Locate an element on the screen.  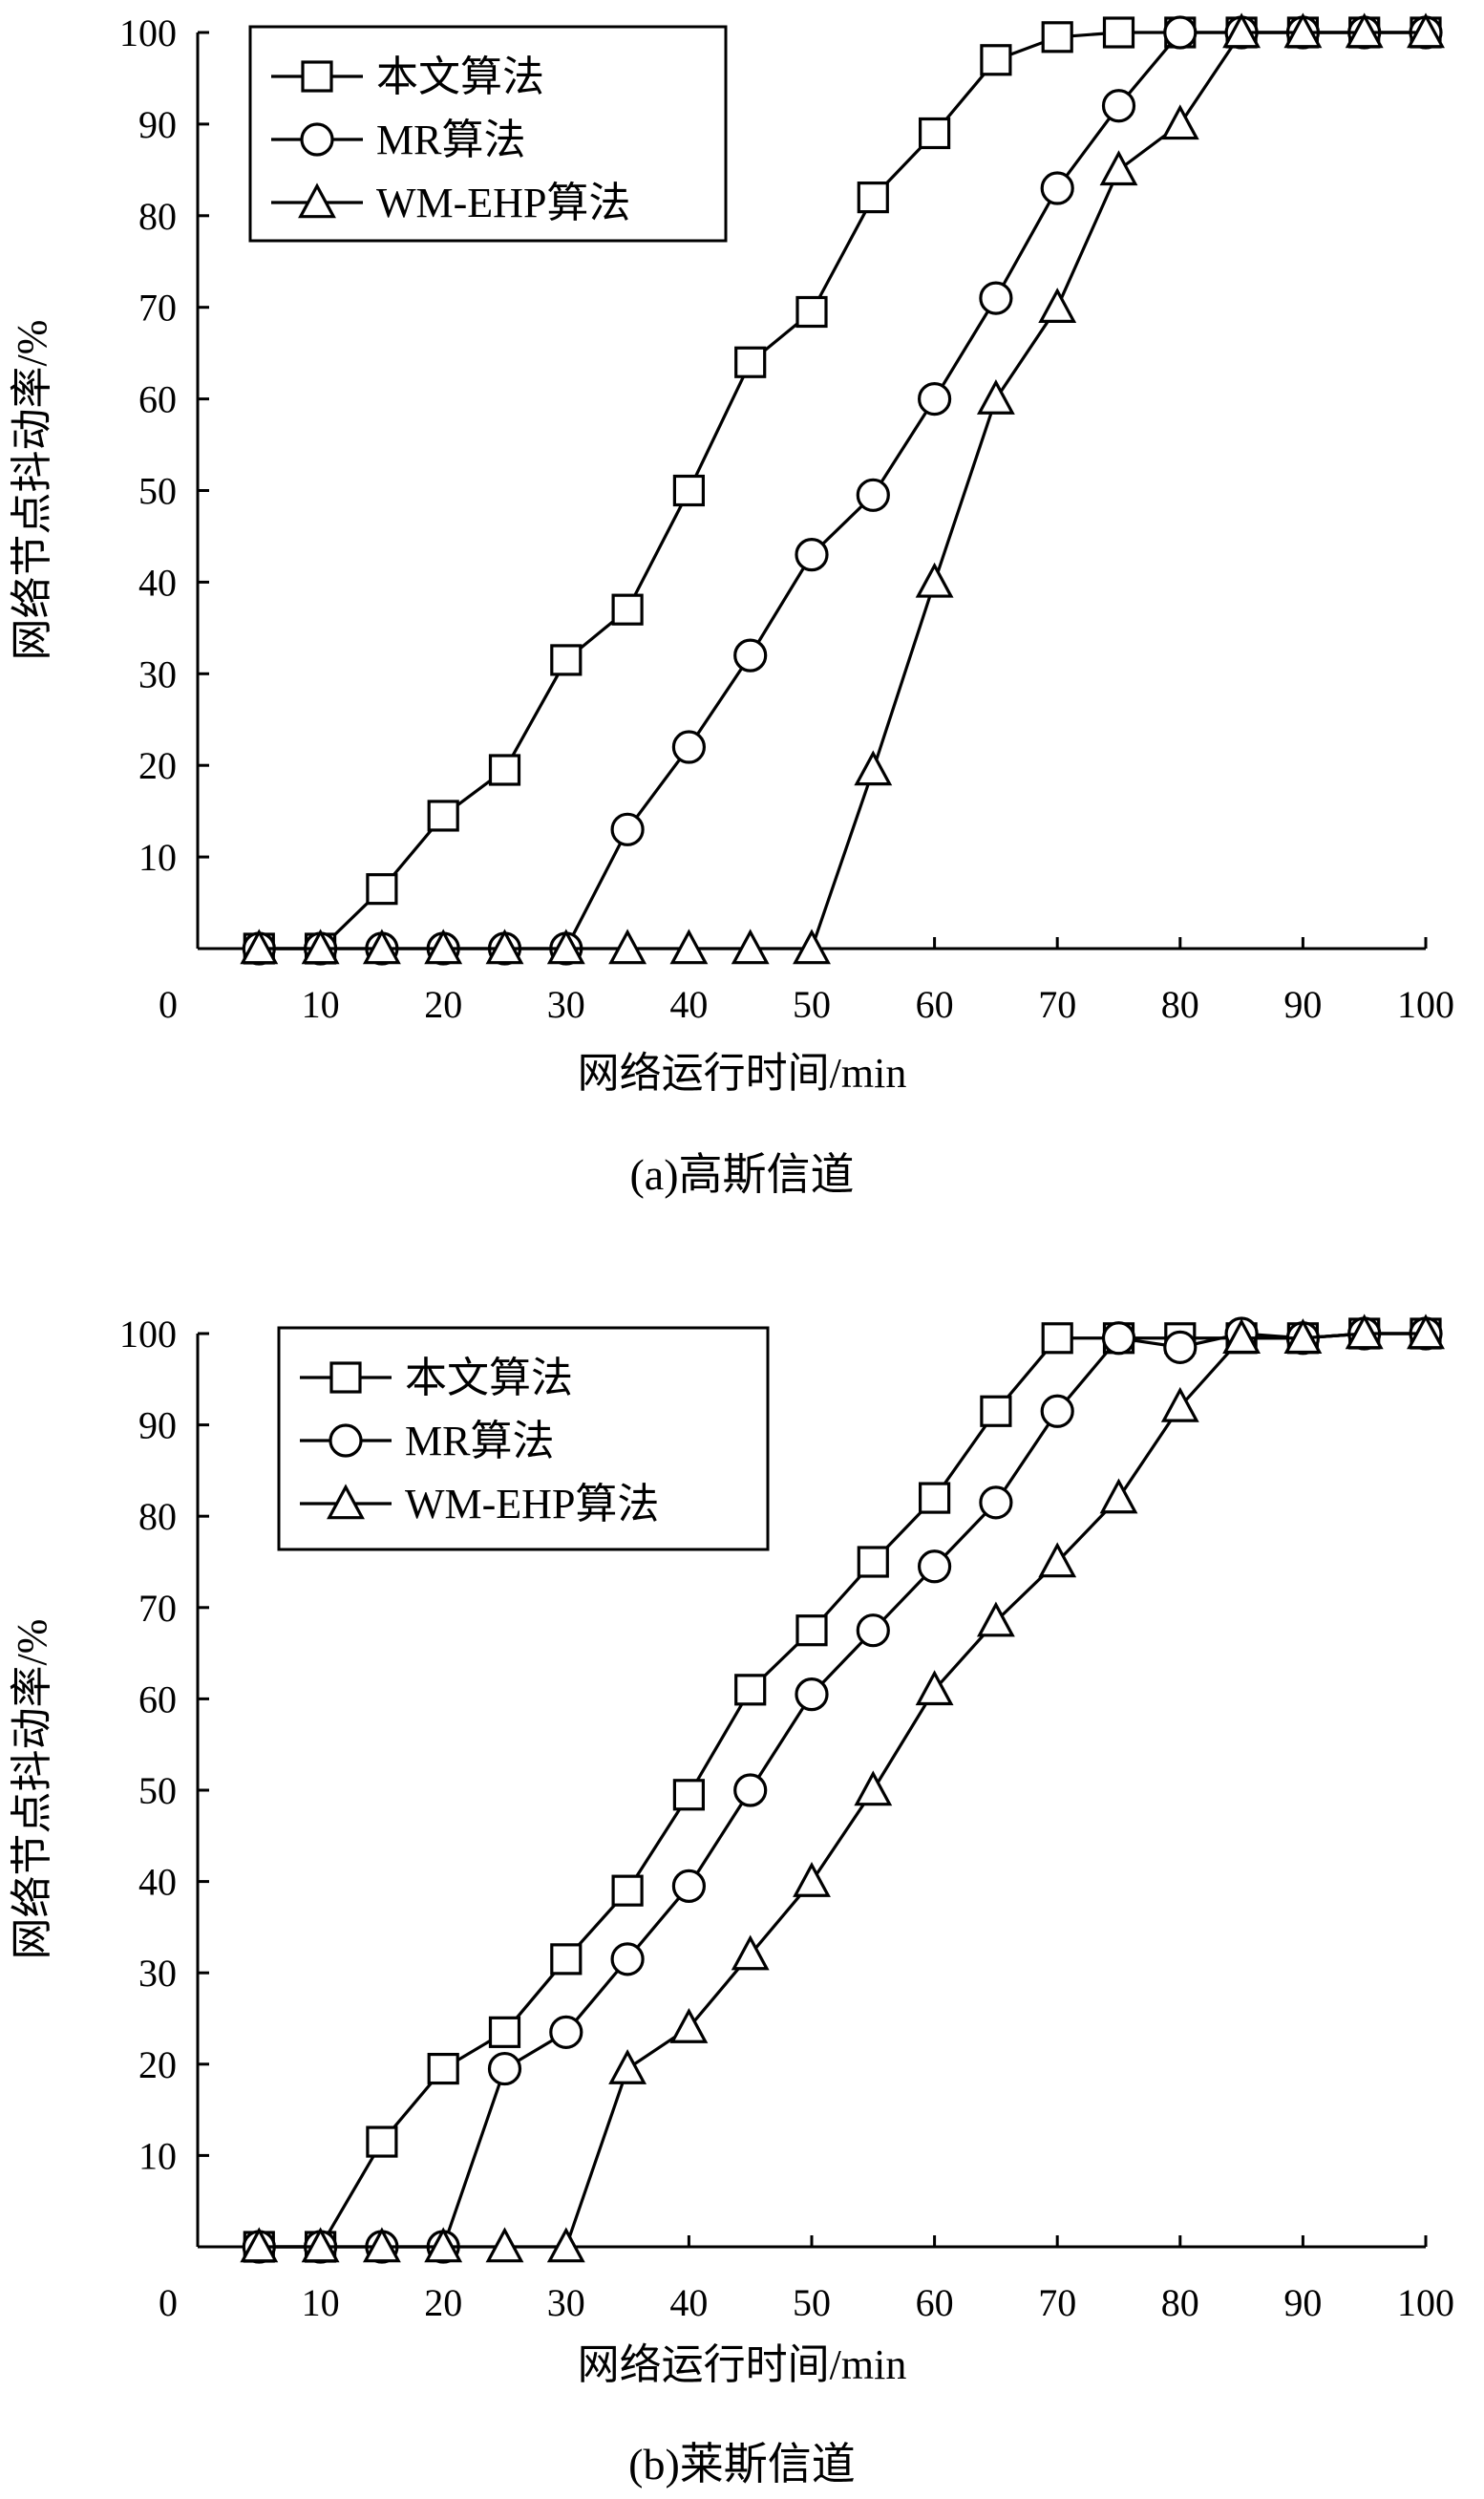
x-axis-label: 网络运行时间/min is located at coordinates (742, 2364).